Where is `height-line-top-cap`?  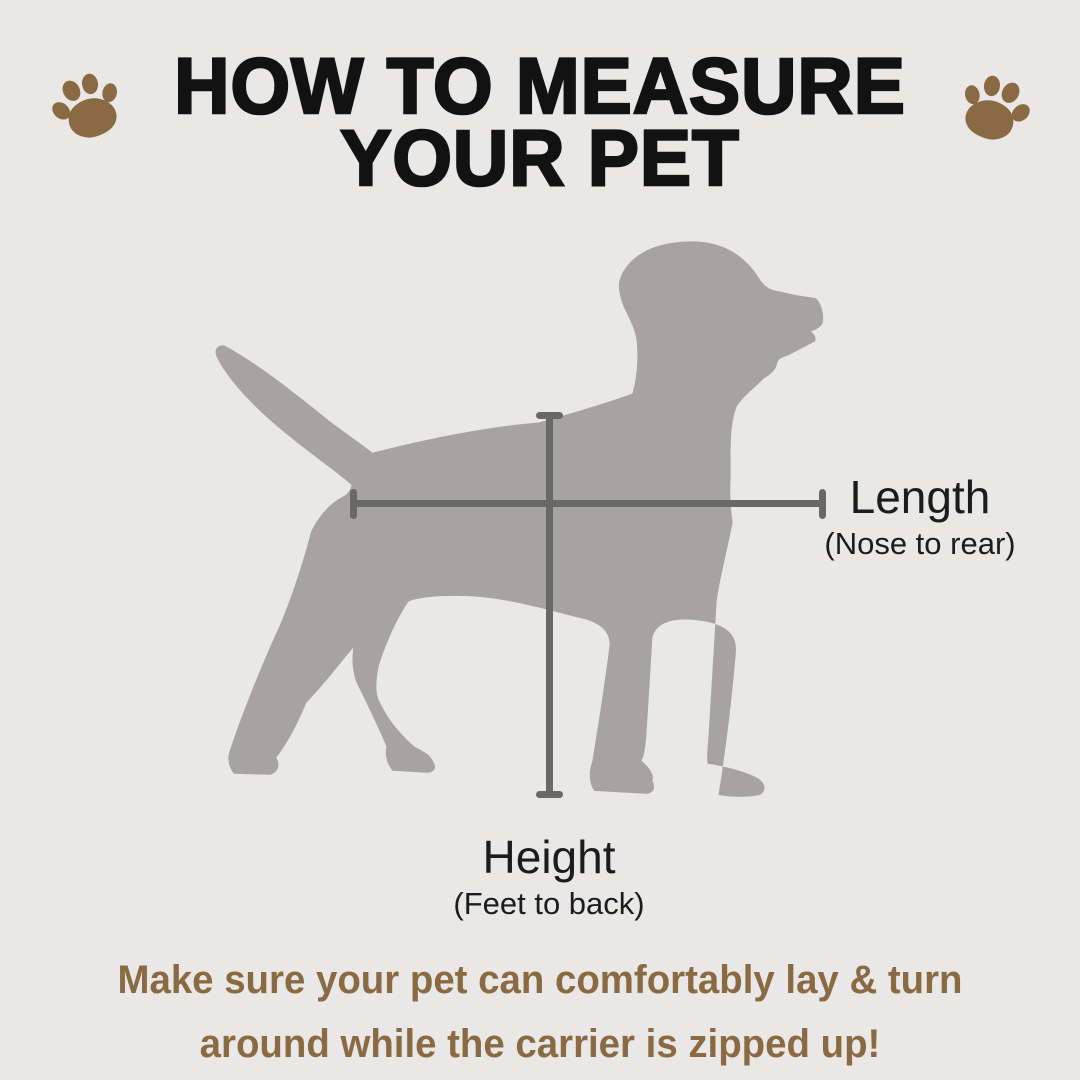 height-line-top-cap is located at coordinates (549, 415).